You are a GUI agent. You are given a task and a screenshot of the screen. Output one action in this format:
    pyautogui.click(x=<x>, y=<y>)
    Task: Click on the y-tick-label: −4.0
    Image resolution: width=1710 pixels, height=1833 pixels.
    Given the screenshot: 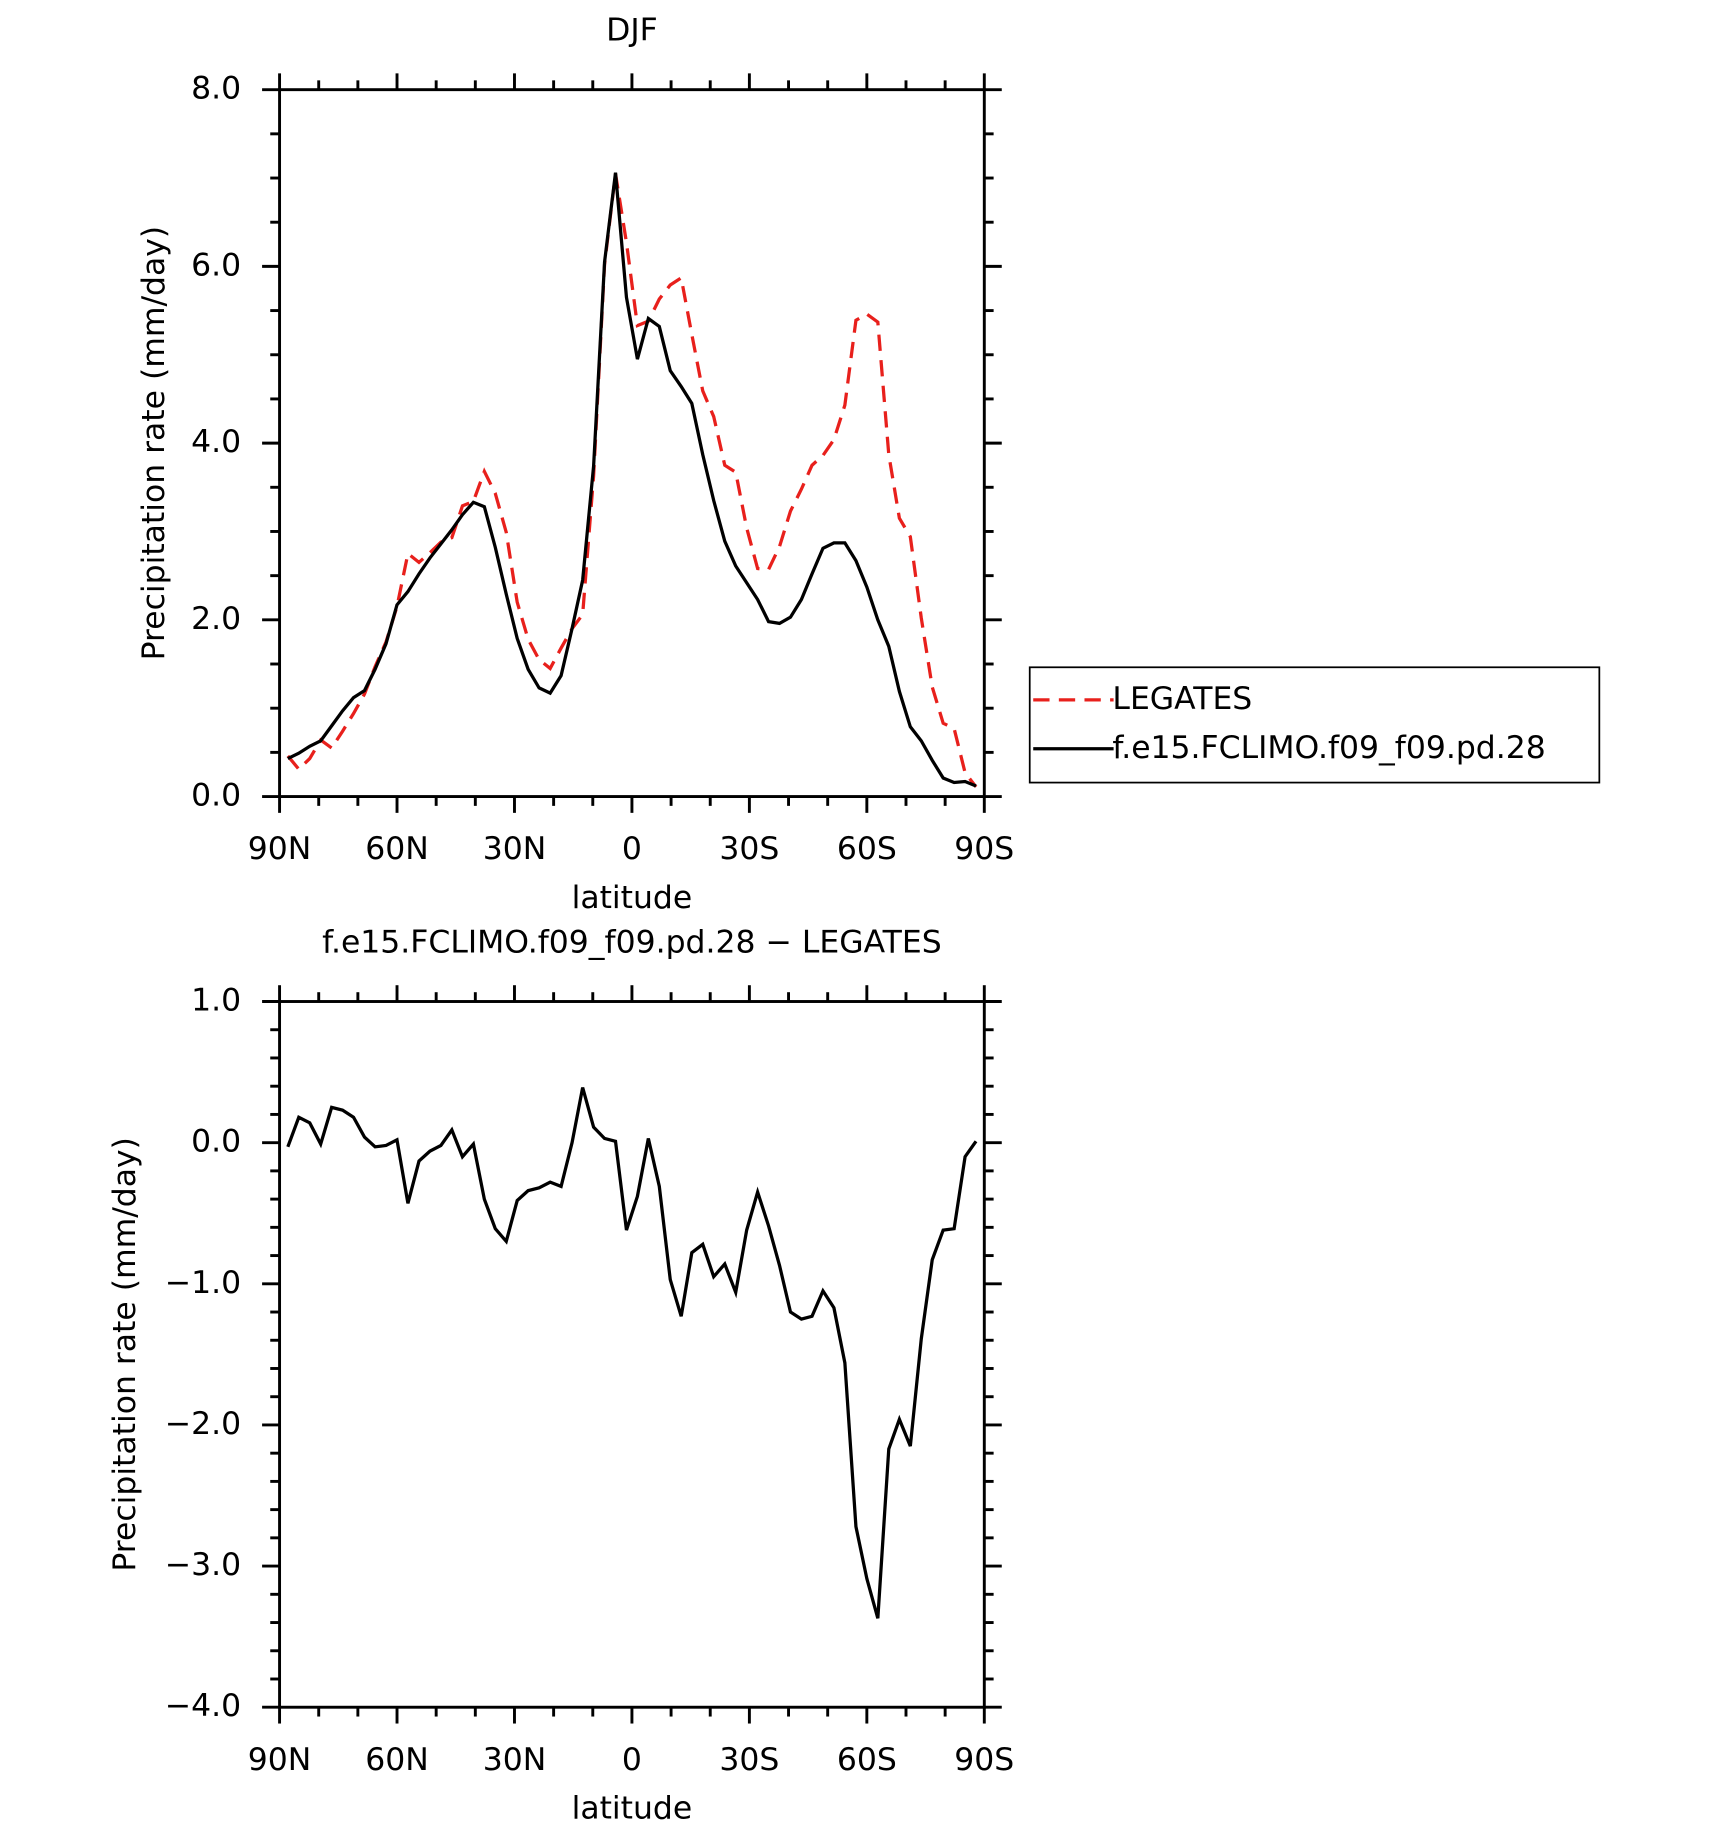 What is the action you would take?
    pyautogui.click(x=203, y=1706)
    